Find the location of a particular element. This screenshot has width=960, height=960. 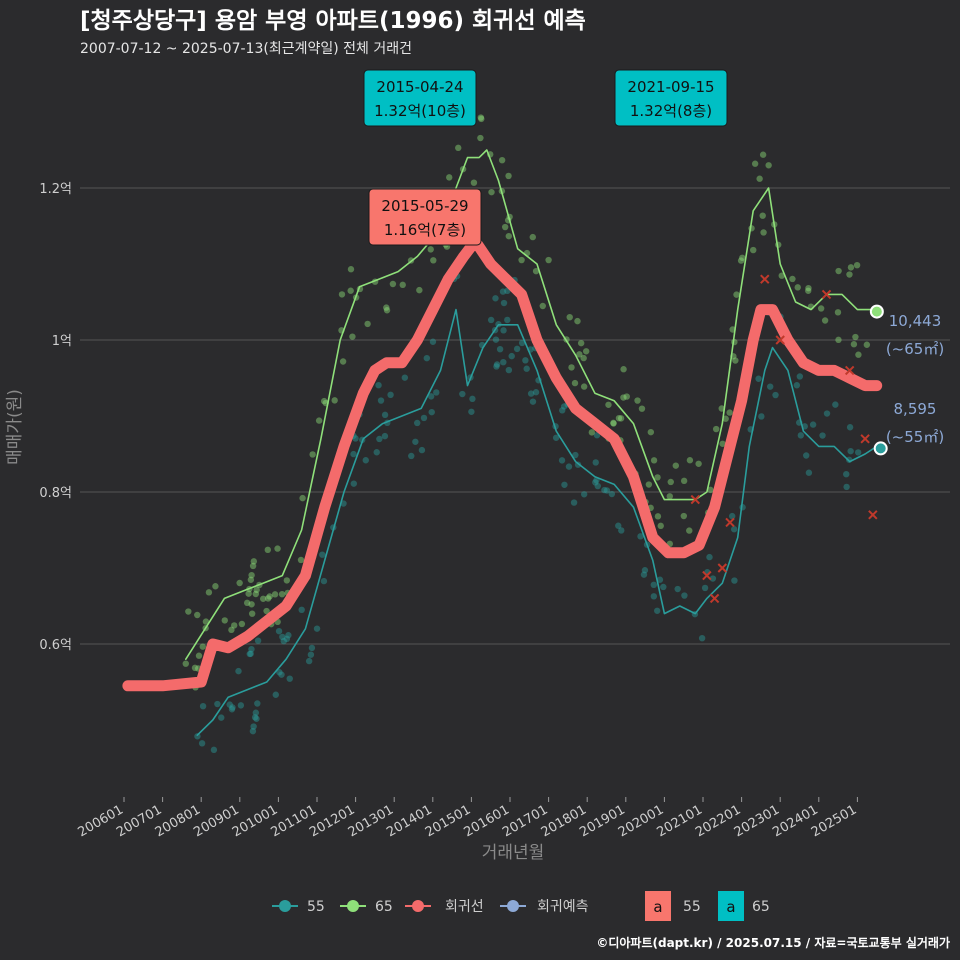

legend-dot-regression is located at coordinates (418, 906).